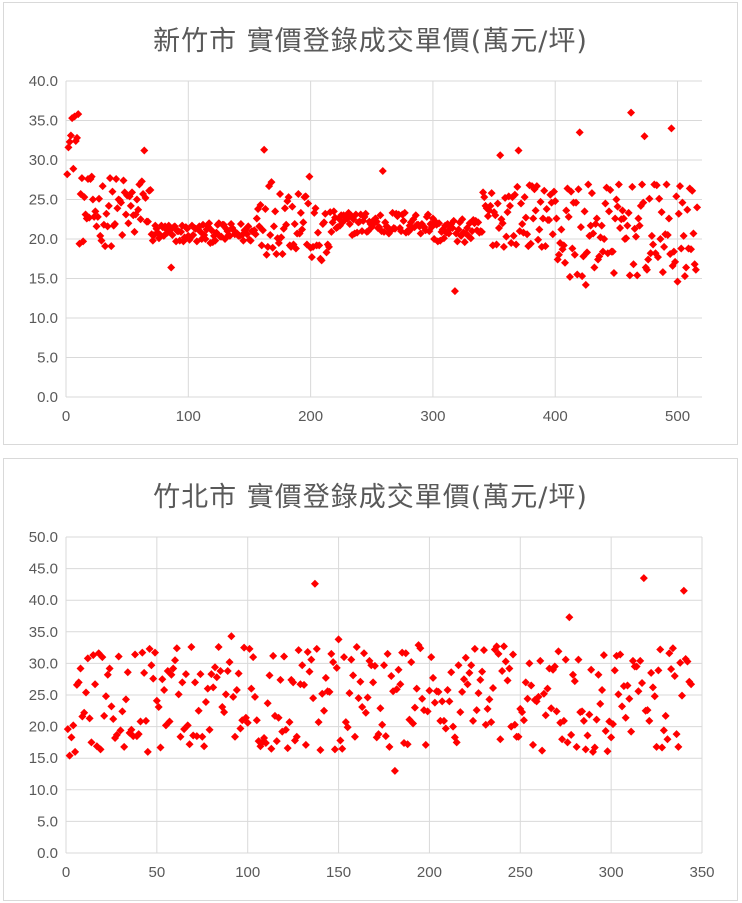 The width and height of the screenshot is (742, 903). Describe the element at coordinates (677, 416) in the screenshot. I see `x-tick-label: 500` at that location.